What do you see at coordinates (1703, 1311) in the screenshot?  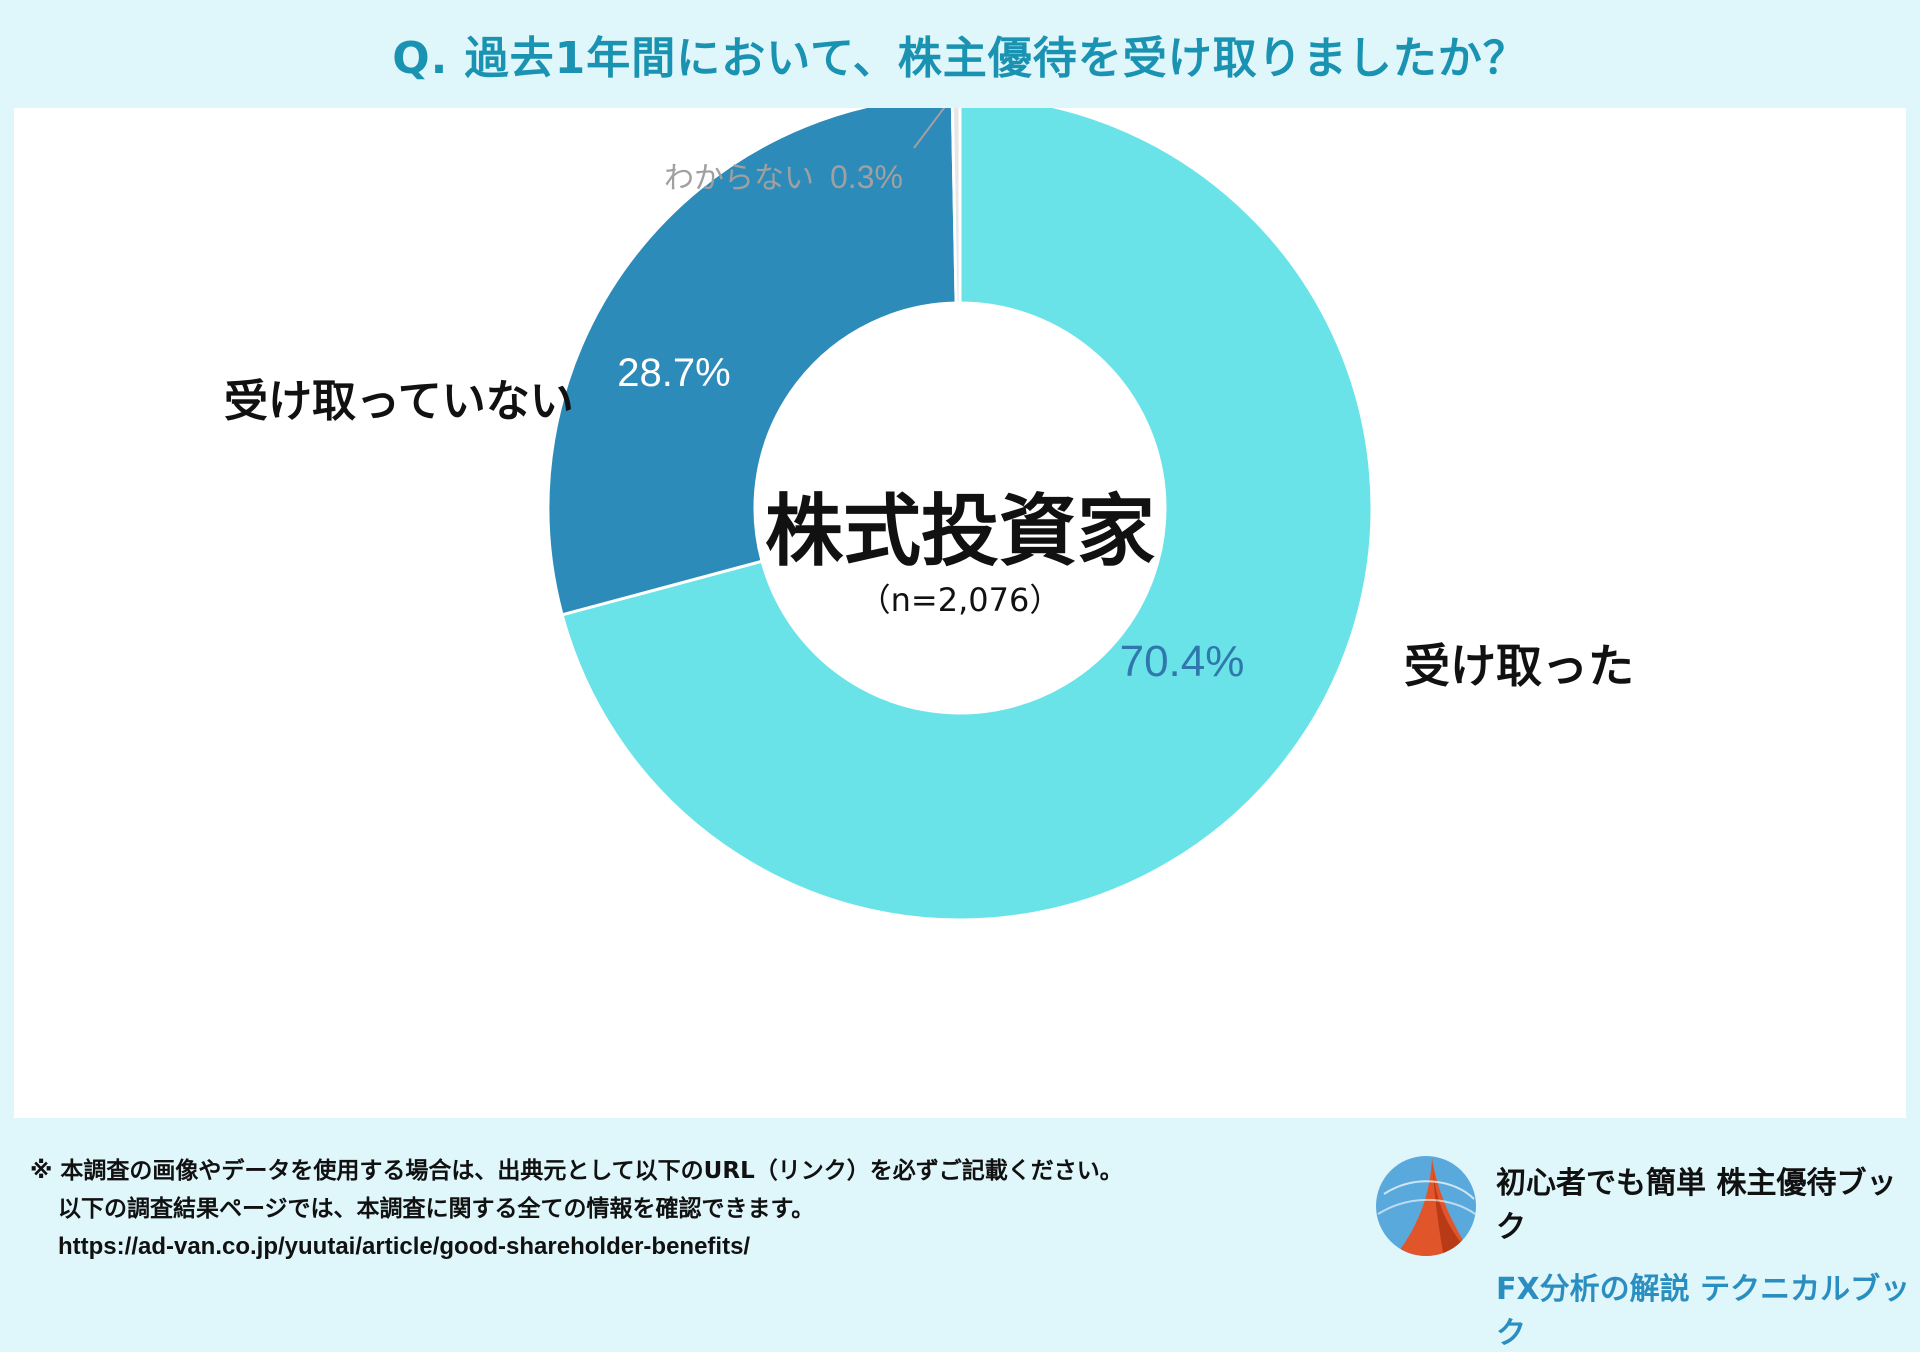 I see `brand-line2: FX分析の解説 テクニカルブック` at bounding box center [1703, 1311].